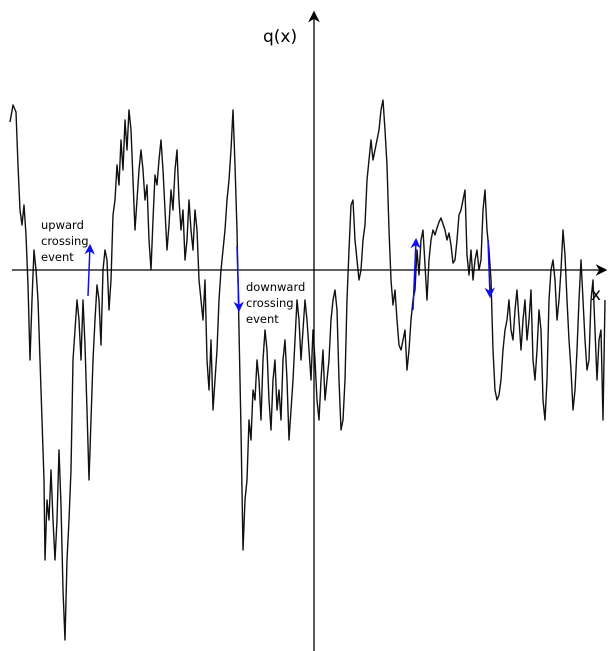 The height and width of the screenshot is (651, 609). I want to click on upward-label-line-2: crossing, so click(65, 241).